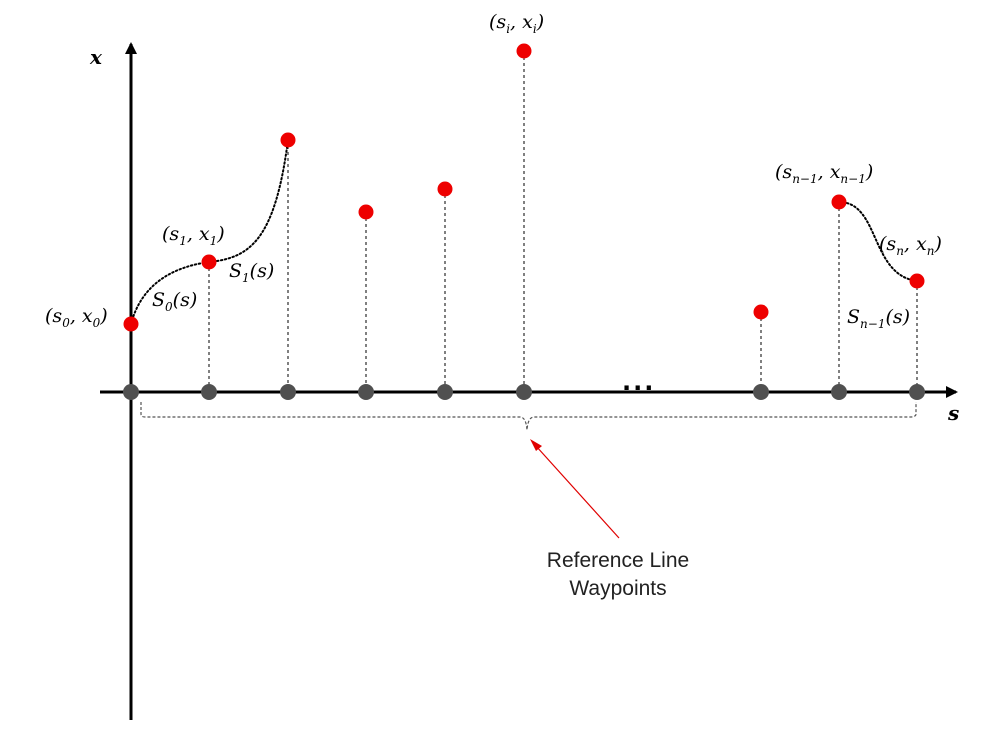 The height and width of the screenshot is (732, 1002). What do you see at coordinates (528, 416) in the screenshot?
I see `waypoints-brace` at bounding box center [528, 416].